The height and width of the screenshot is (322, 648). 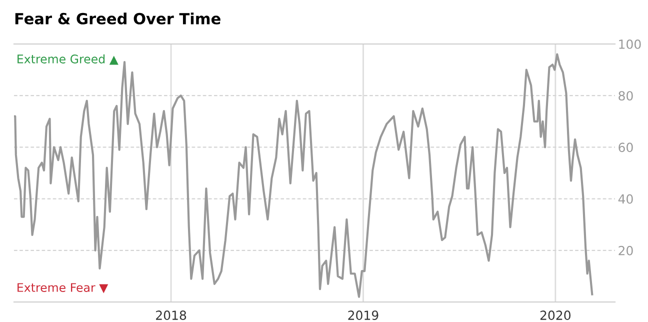 I want to click on chart-title: Fear & Greed Over Time, so click(x=117, y=18).